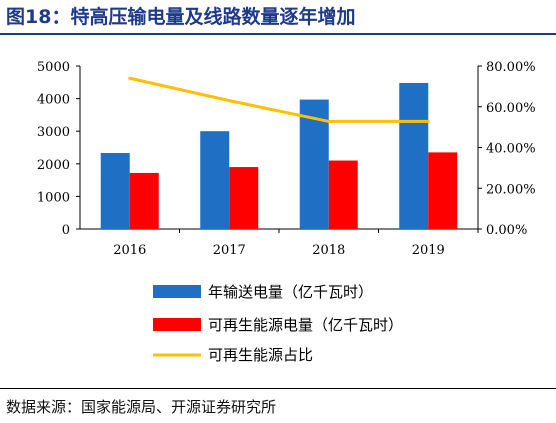  What do you see at coordinates (278, 388) in the screenshot?
I see `source-divider` at bounding box center [278, 388].